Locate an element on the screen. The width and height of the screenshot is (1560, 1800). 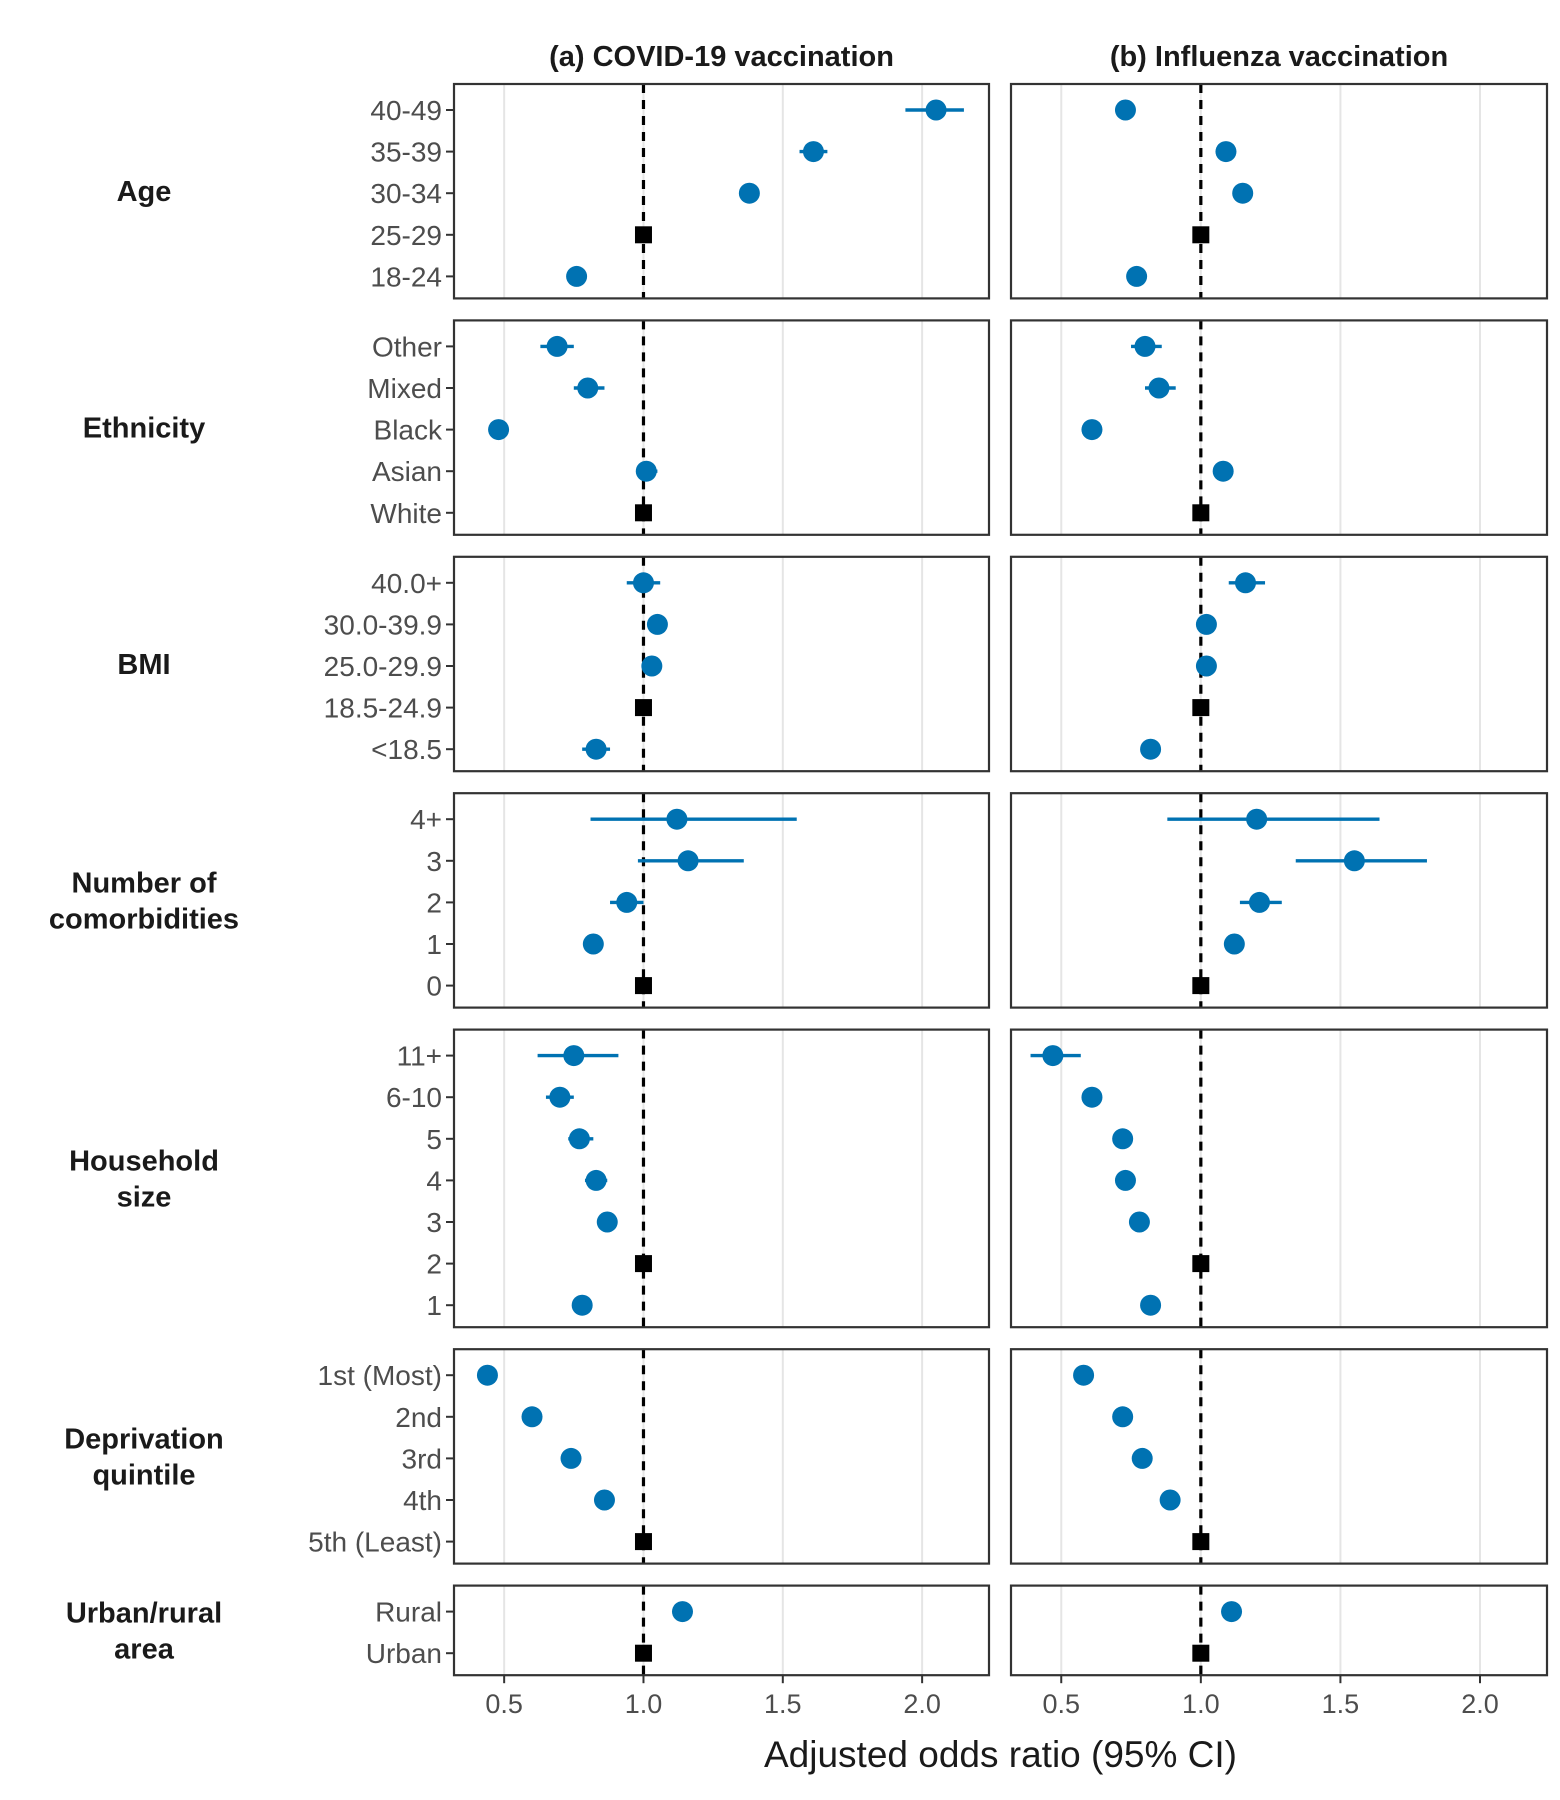
group-label: Ethnicity is located at coordinates (144, 429).